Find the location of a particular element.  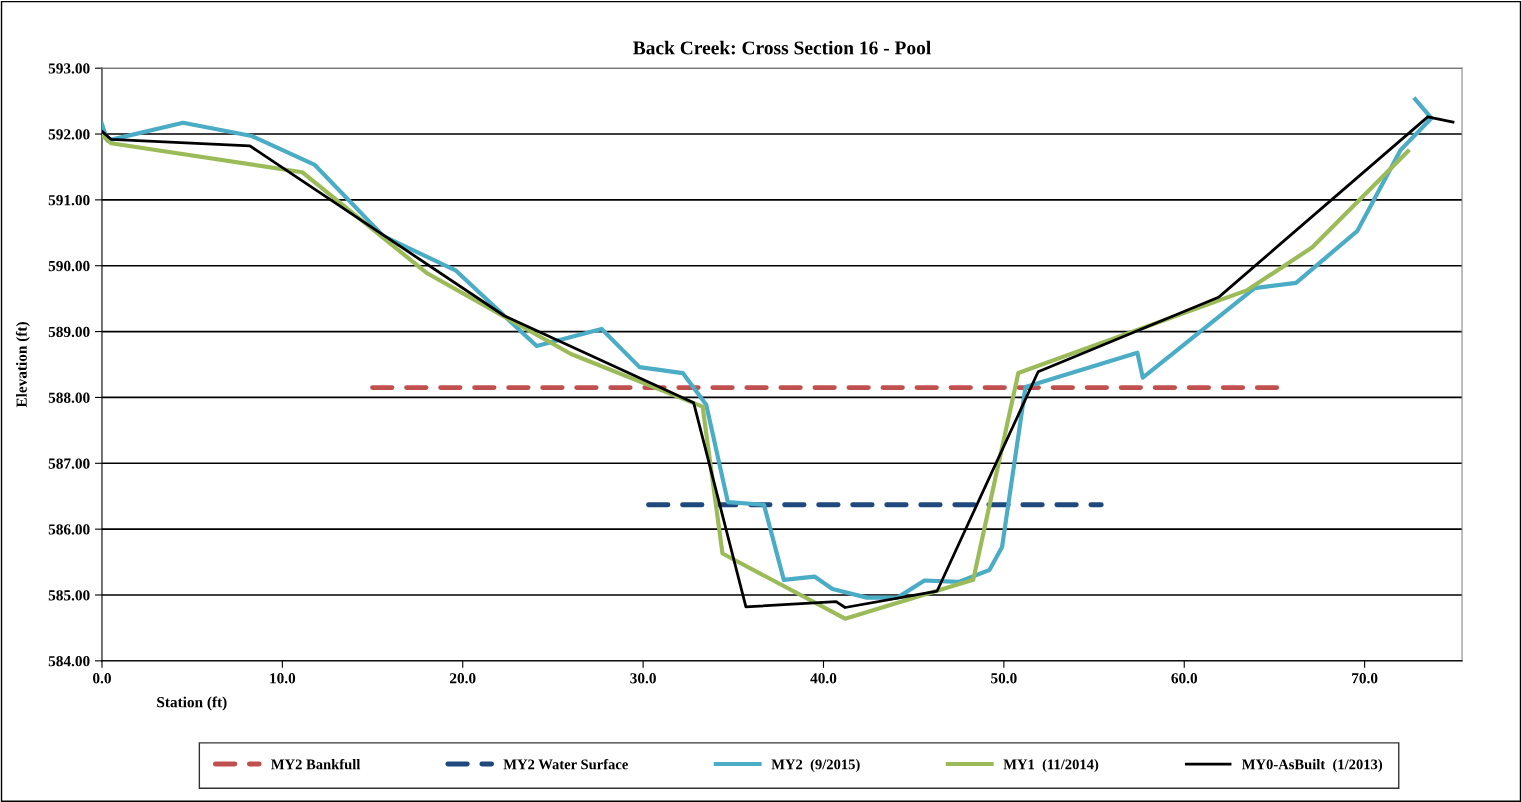

y-tick-label: 585.00 is located at coordinates (69, 595).